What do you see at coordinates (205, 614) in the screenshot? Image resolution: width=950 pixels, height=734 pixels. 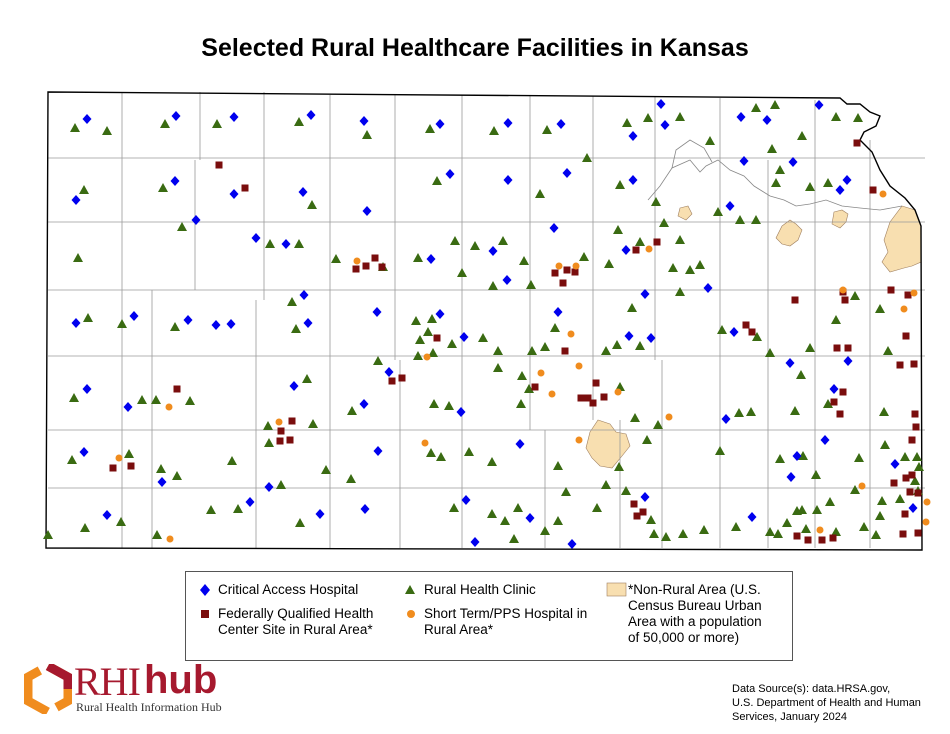 I see `square-icon` at bounding box center [205, 614].